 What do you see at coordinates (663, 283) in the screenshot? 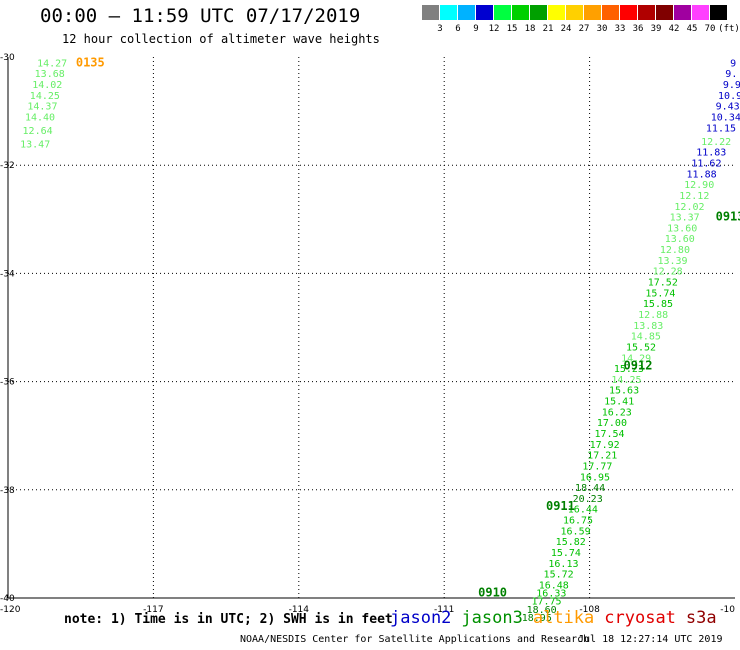
I see `wave-height-value: 17.52` at bounding box center [663, 283].